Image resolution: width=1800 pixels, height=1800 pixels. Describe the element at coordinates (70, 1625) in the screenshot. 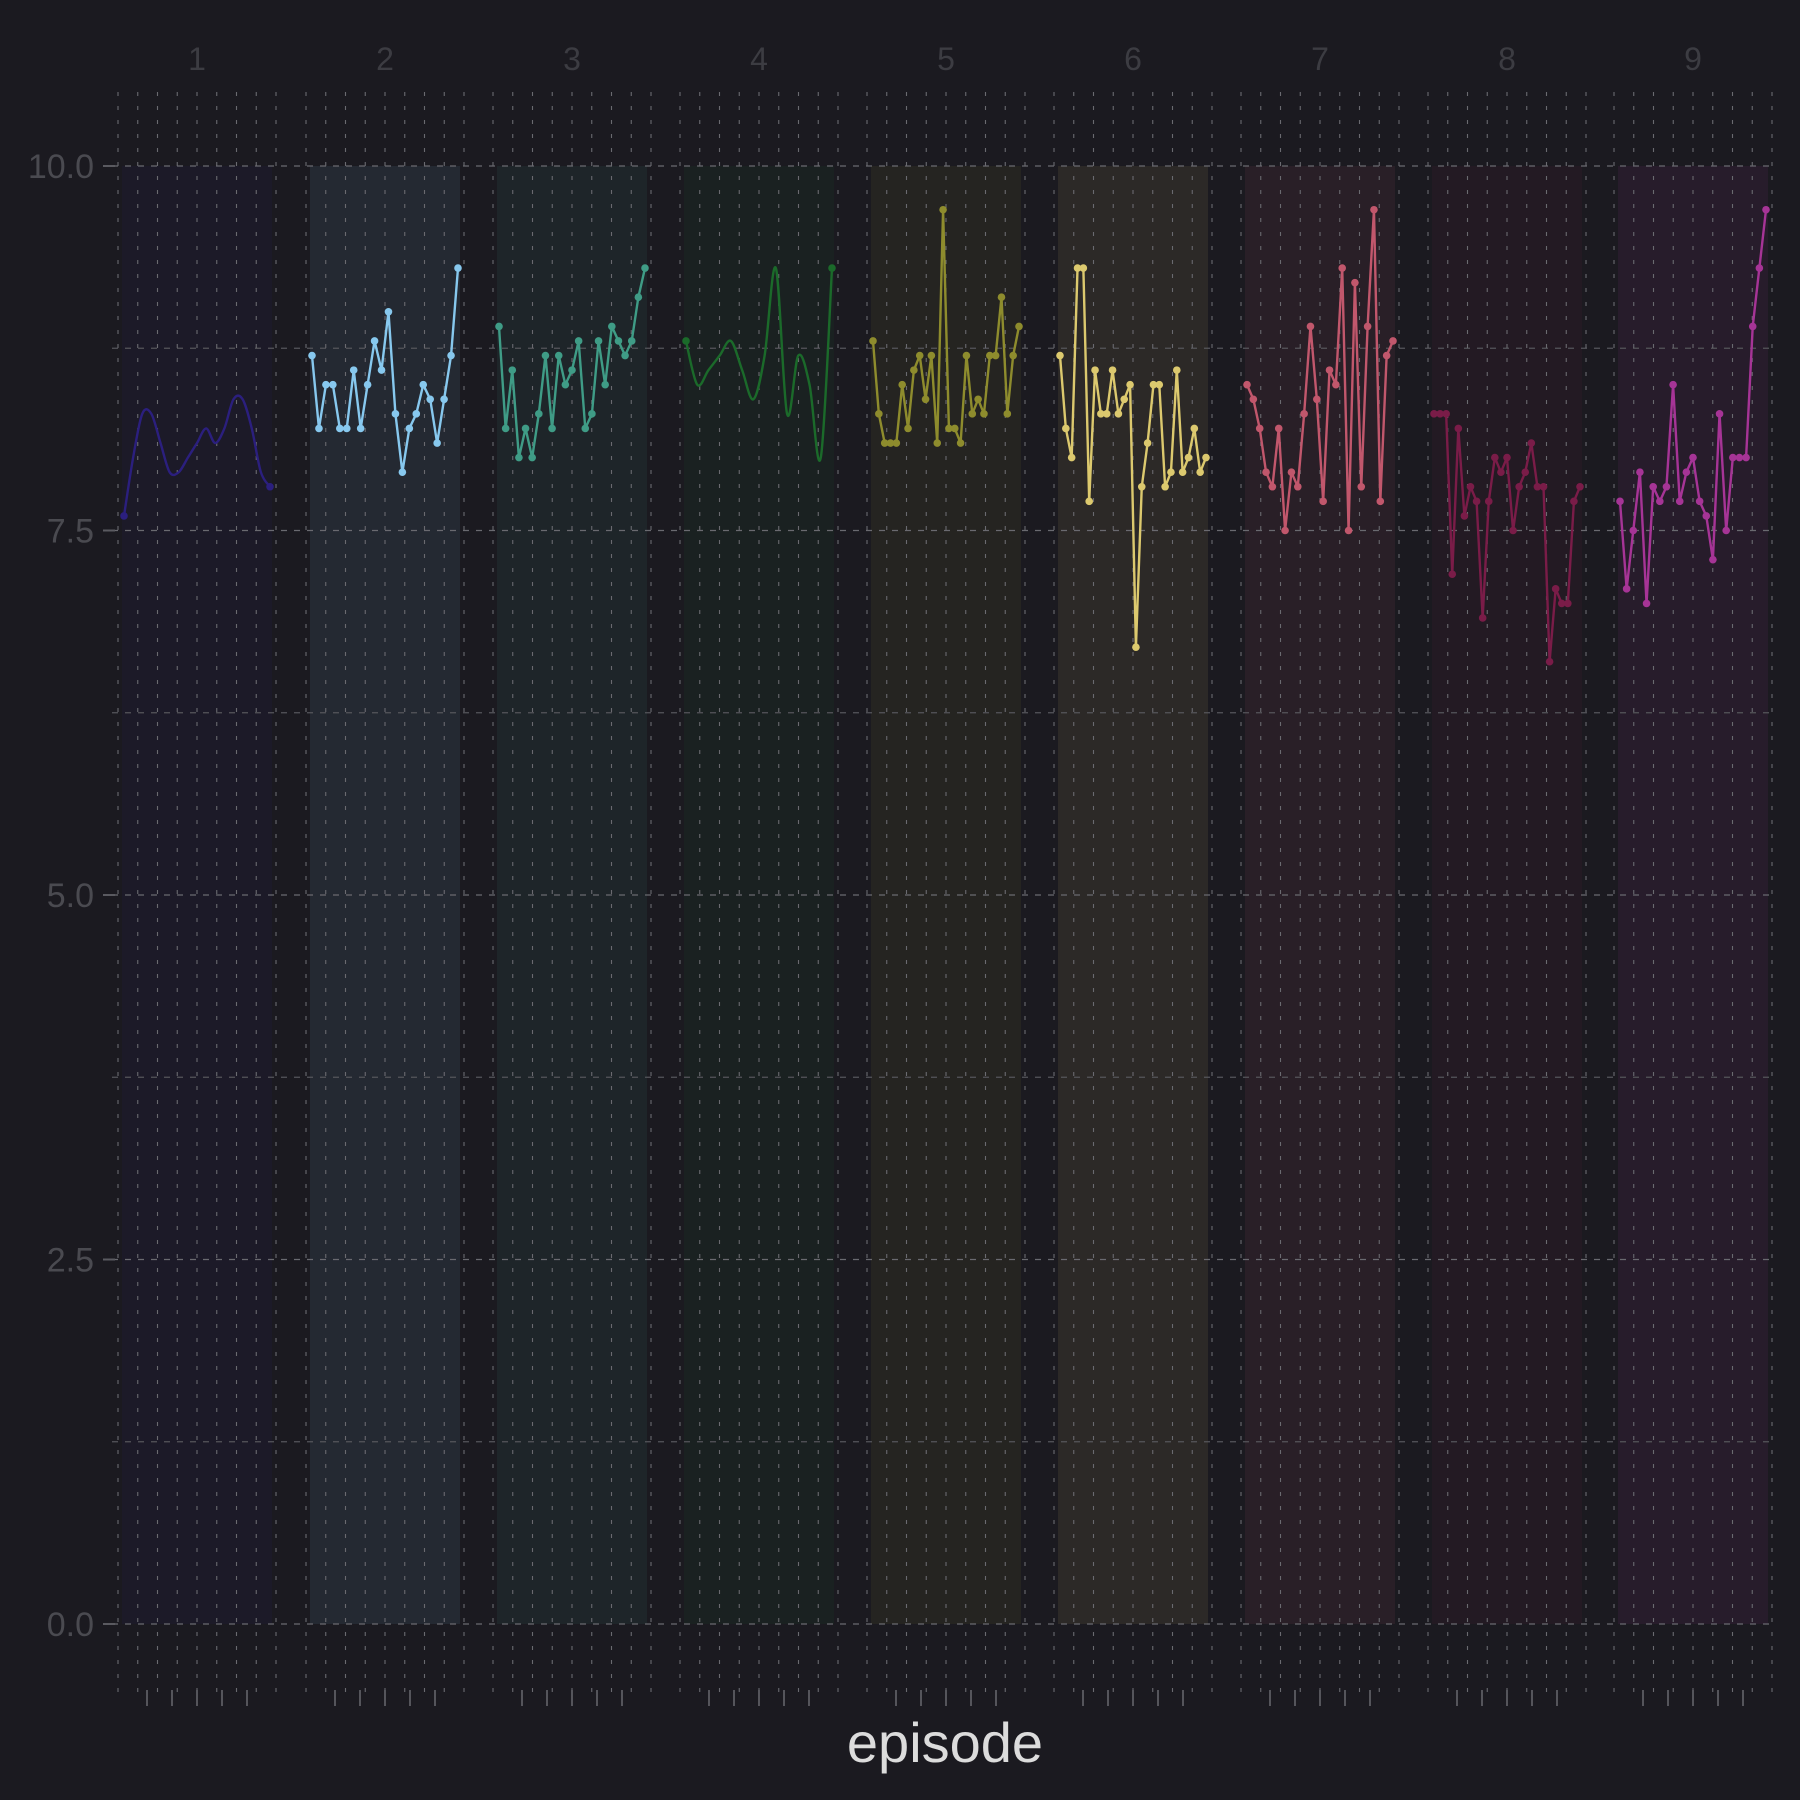

I see `y-tick-label: 0.0` at that location.